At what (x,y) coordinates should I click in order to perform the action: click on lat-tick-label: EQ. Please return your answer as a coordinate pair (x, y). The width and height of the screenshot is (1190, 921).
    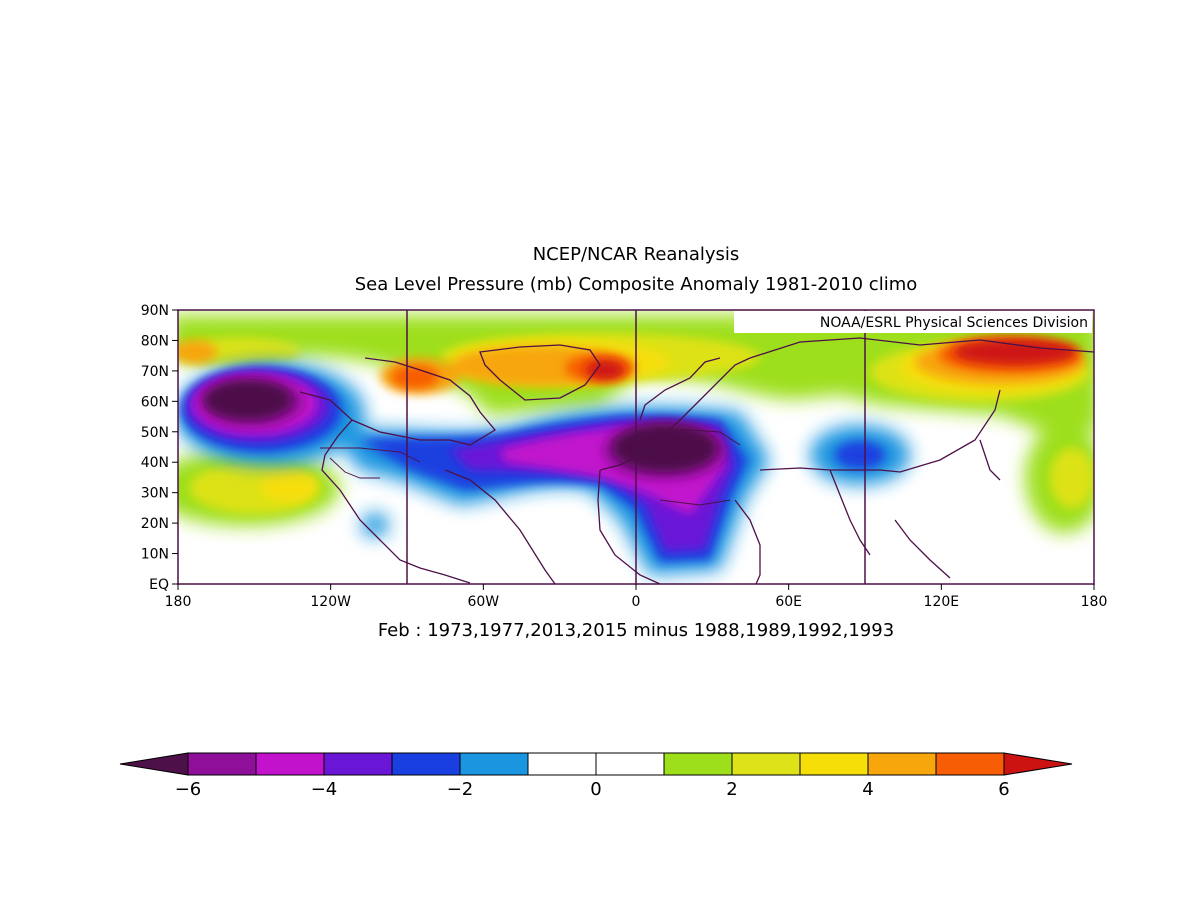
    Looking at the image, I should click on (159, 585).